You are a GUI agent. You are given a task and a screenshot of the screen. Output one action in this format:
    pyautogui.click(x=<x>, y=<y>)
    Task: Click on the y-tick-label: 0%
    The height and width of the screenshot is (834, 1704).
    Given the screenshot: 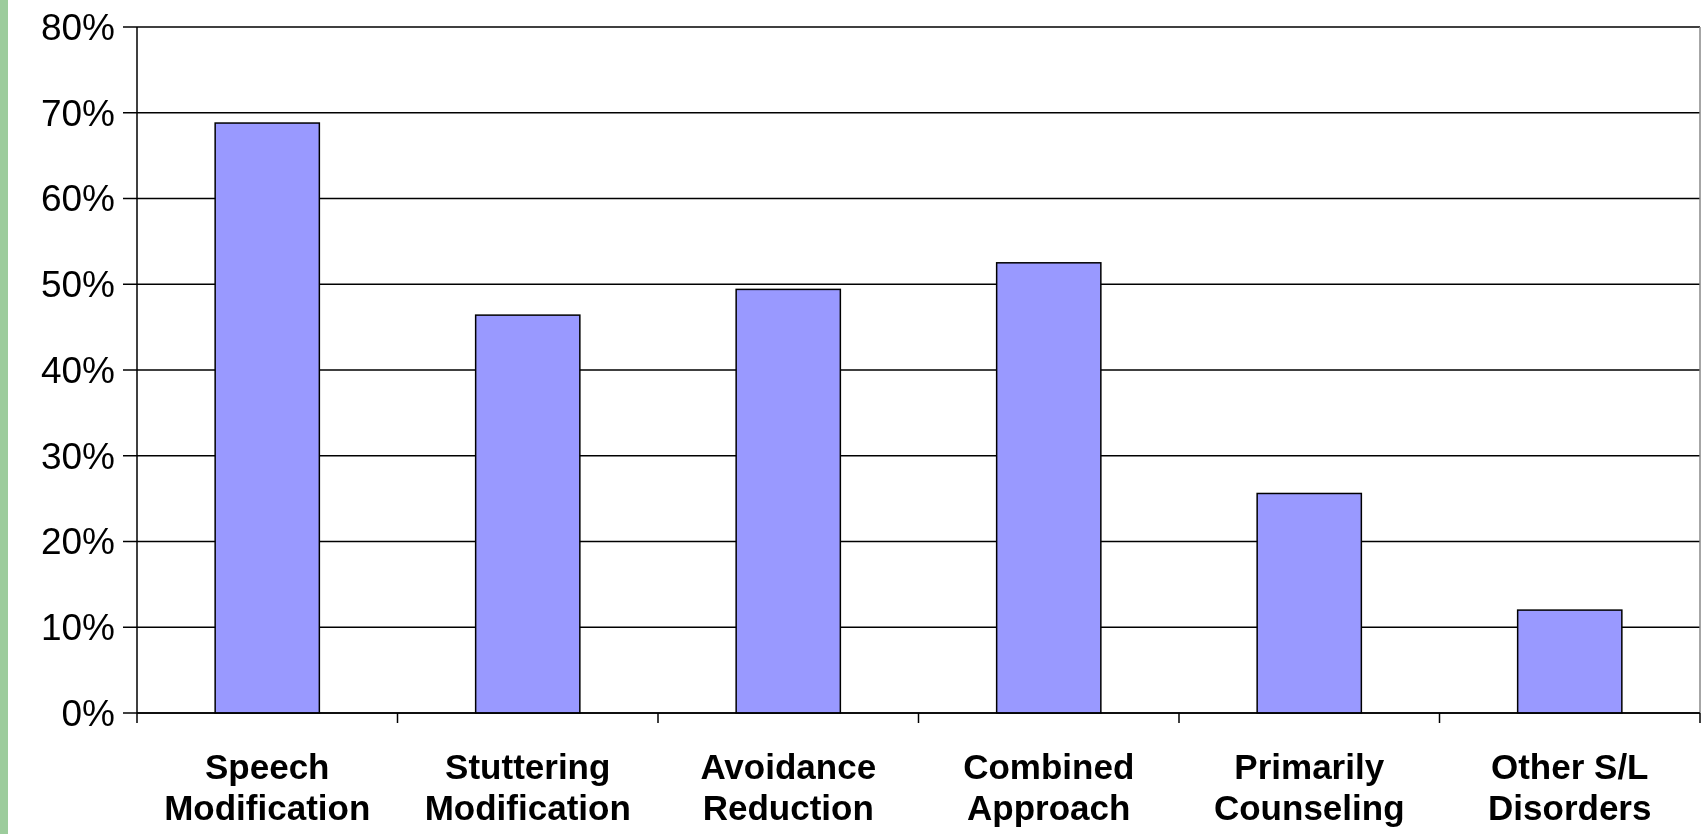 What is the action you would take?
    pyautogui.click(x=88, y=713)
    